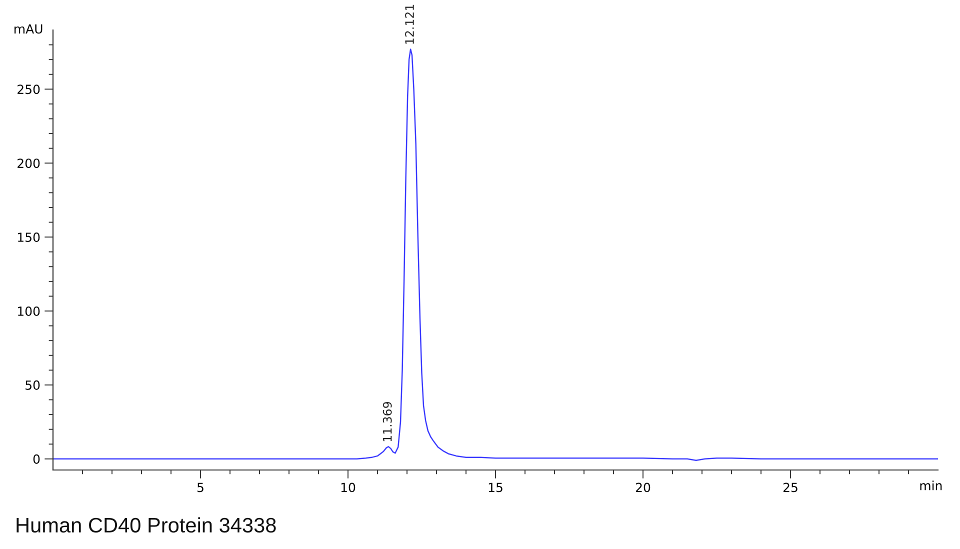  Describe the element at coordinates (33, 385) in the screenshot. I see `y-tick-label: 50` at that location.